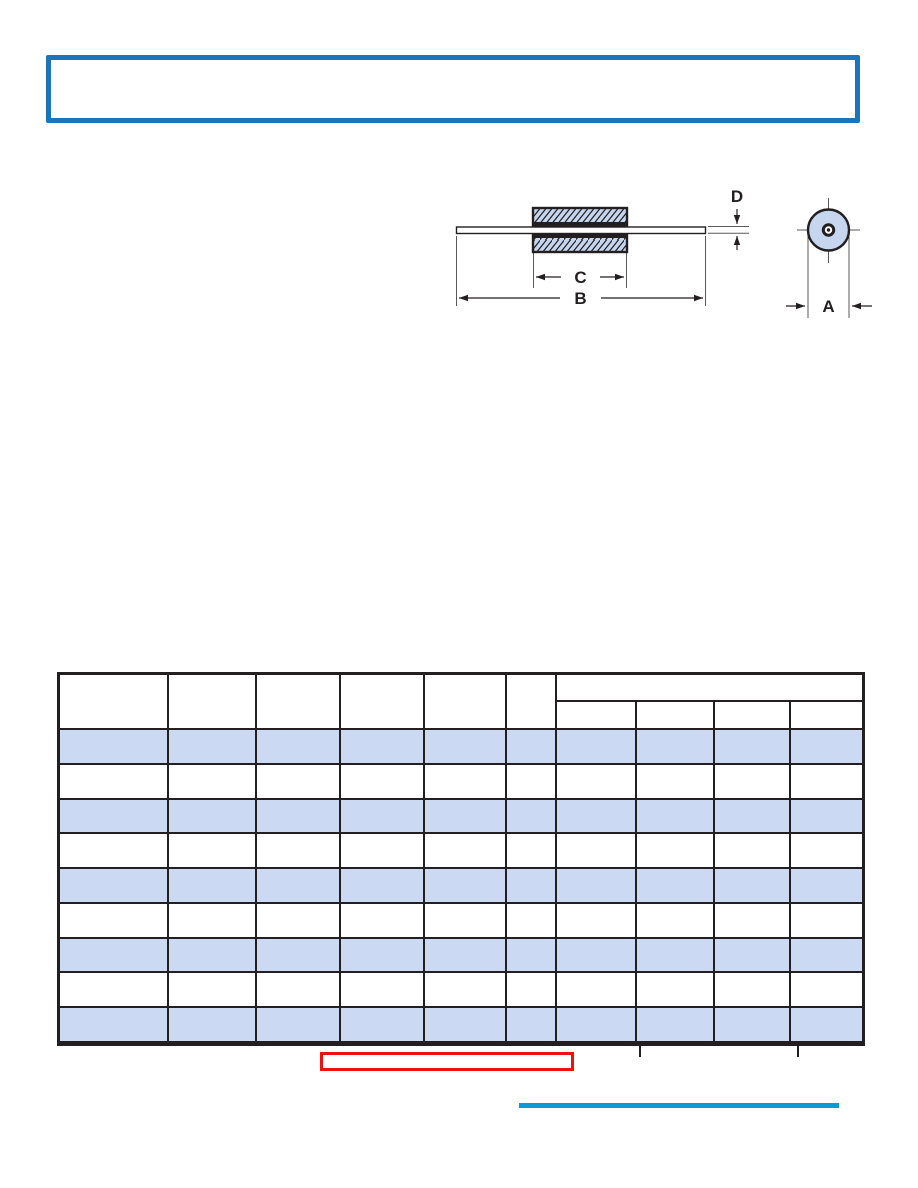  Describe the element at coordinates (708, 701) in the screenshot. I see `group-header-divider` at that location.